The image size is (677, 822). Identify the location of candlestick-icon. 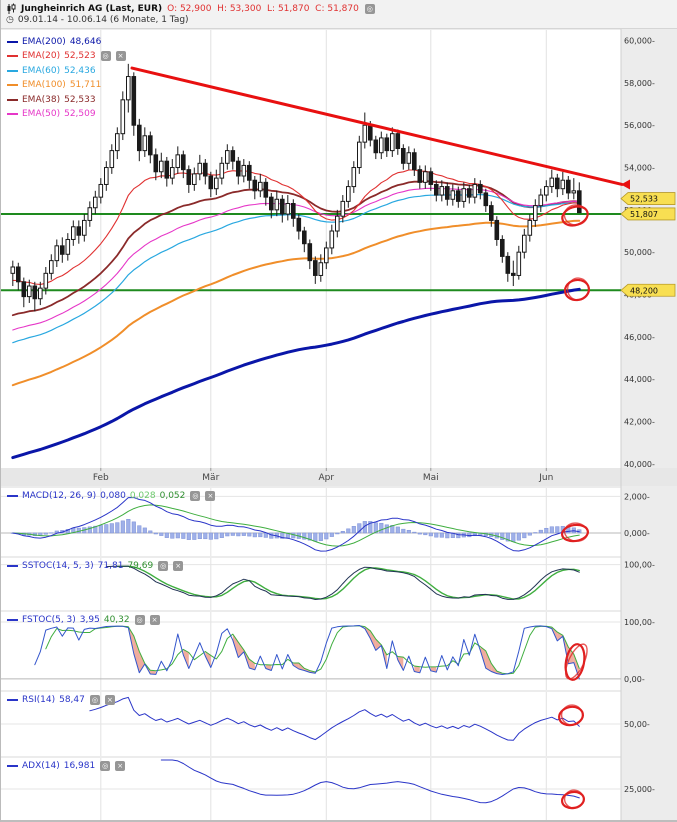
(11, 9).